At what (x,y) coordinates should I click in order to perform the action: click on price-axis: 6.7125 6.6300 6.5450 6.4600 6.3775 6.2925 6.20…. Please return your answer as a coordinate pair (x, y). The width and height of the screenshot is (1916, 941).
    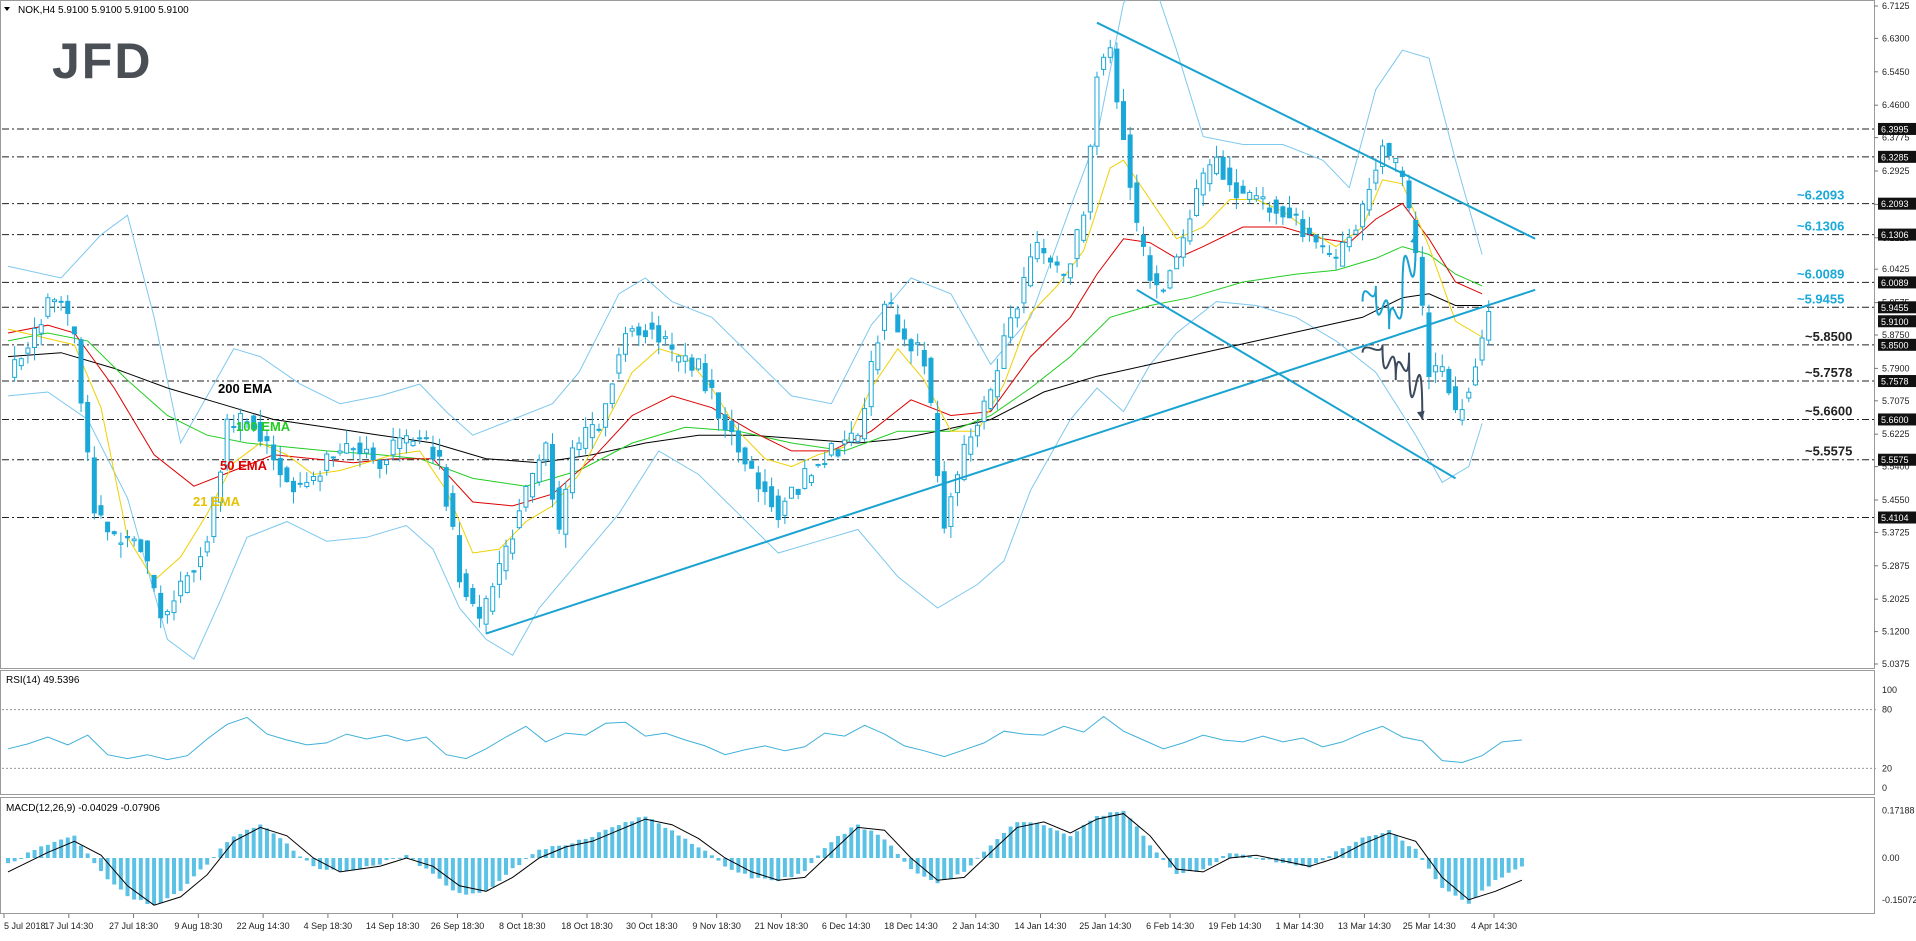
    Looking at the image, I should click on (1895, 335).